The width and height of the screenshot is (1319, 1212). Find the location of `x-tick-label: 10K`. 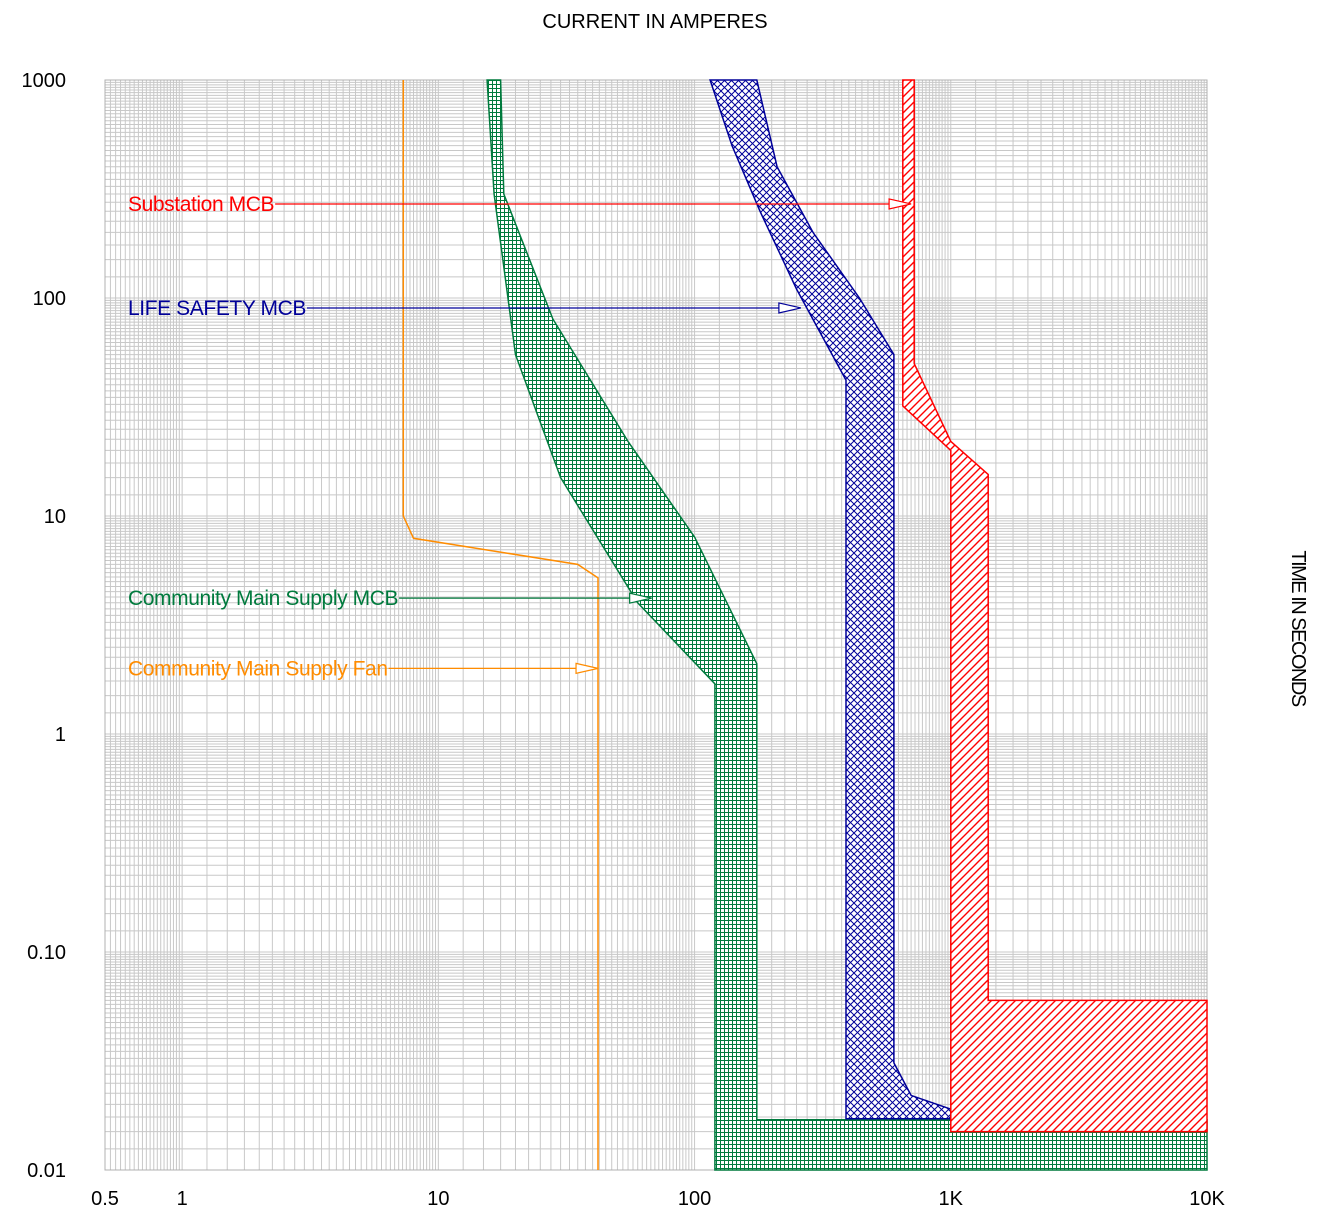

x-tick-label: 10K is located at coordinates (1207, 1199).